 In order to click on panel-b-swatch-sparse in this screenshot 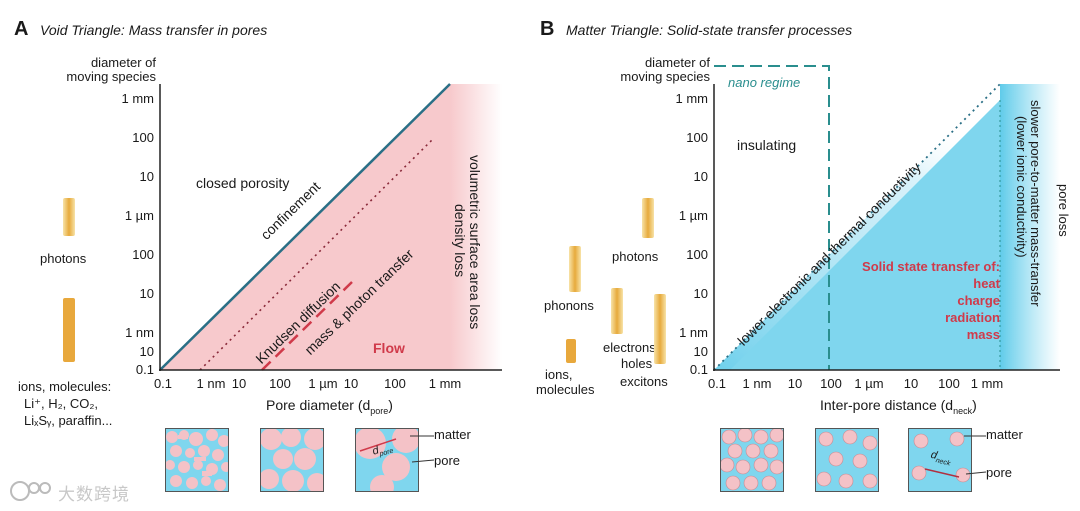, I will do `click(940, 460)`.